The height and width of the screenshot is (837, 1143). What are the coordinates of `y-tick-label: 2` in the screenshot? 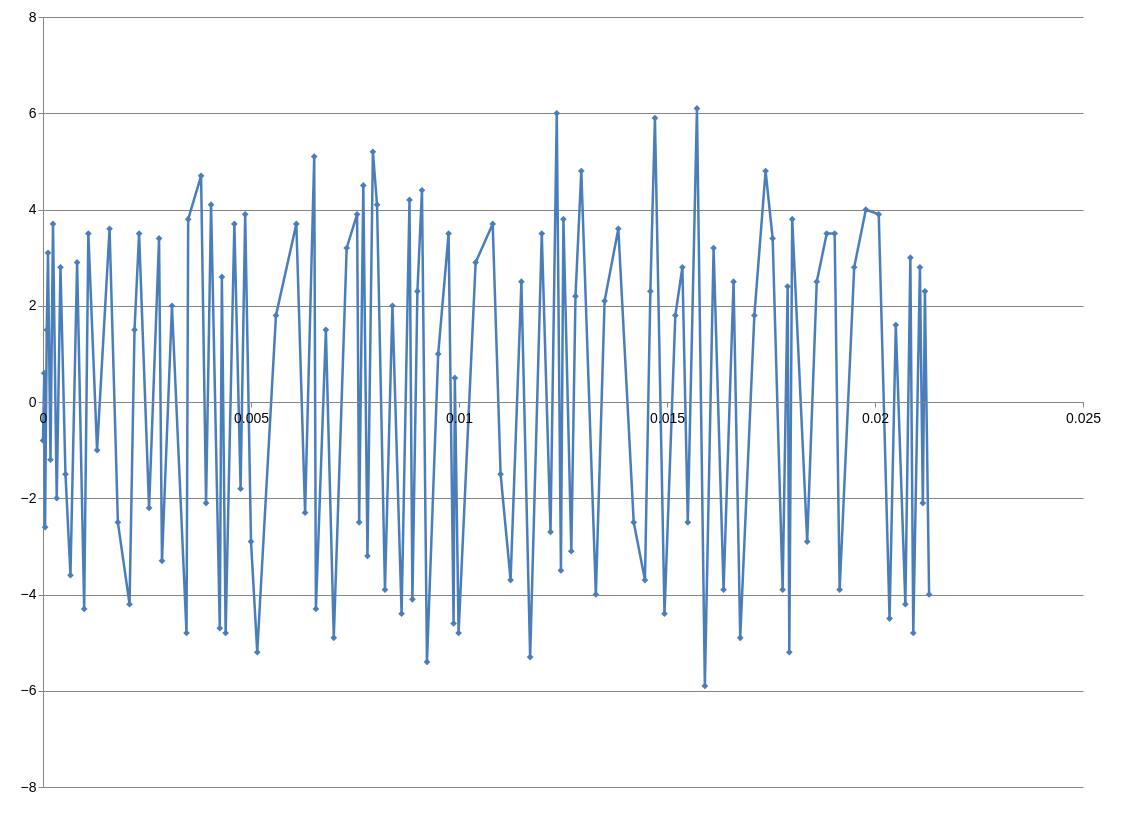 It's located at (32, 305).